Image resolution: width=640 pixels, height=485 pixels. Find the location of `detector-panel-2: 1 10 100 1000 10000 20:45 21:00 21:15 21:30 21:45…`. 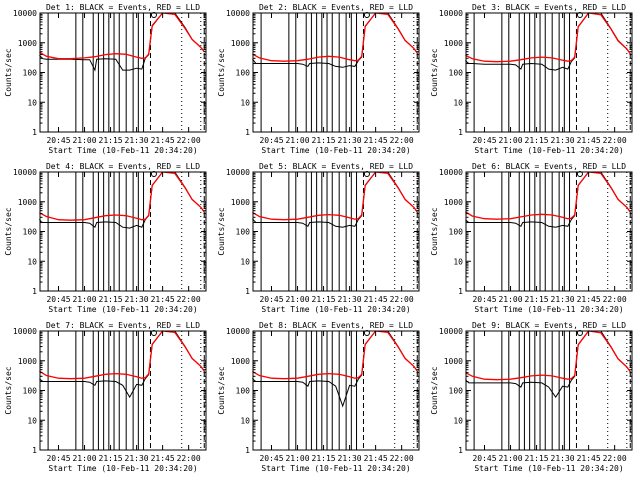

detector-panel-2: 1 10 100 1000 10000 20:45 21:00 21:15 21:30 21:45… is located at coordinates (318, 79).